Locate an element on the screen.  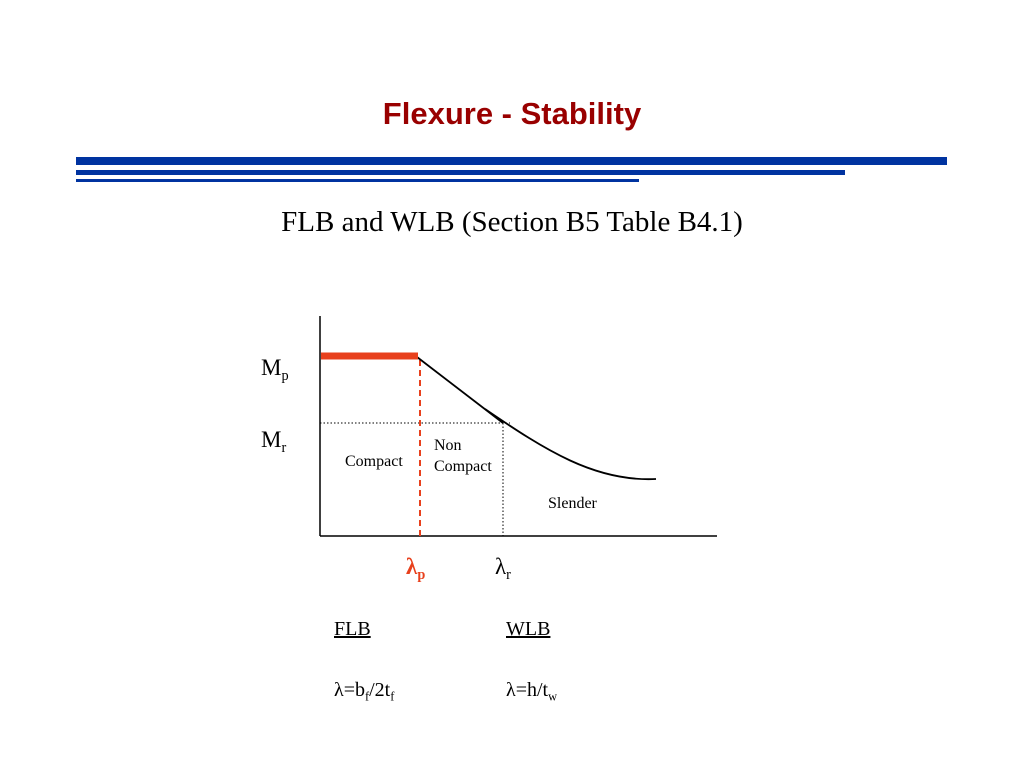
compact-region-label: Compact is located at coordinates (374, 461).